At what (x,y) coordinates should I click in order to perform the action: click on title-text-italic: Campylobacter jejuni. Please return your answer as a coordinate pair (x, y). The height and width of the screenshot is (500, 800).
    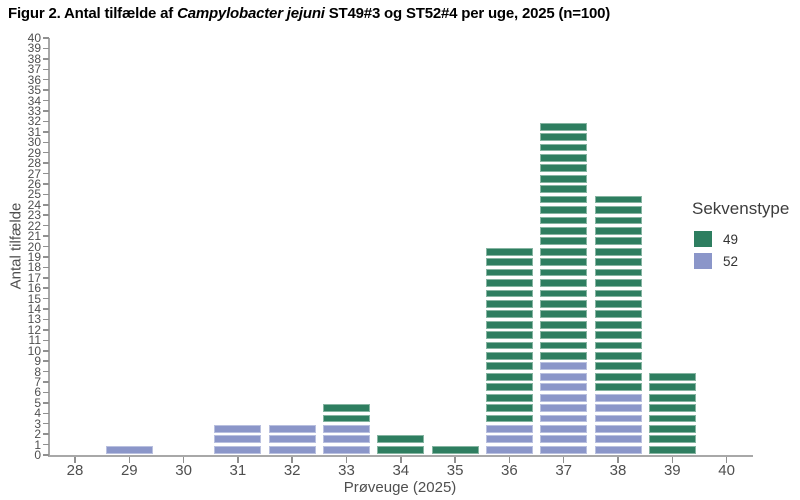
    Looking at the image, I should click on (251, 13).